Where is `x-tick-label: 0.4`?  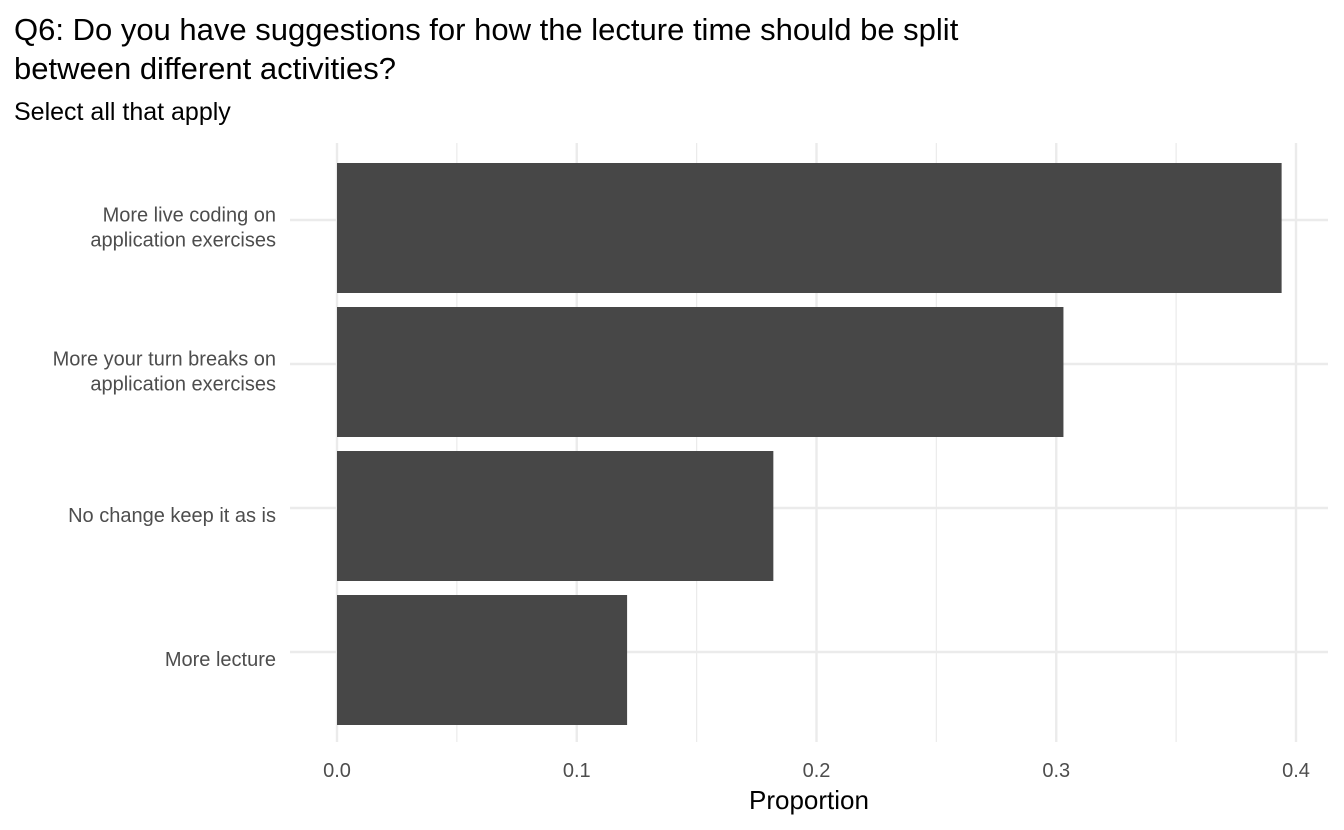 x-tick-label: 0.4 is located at coordinates (1296, 771).